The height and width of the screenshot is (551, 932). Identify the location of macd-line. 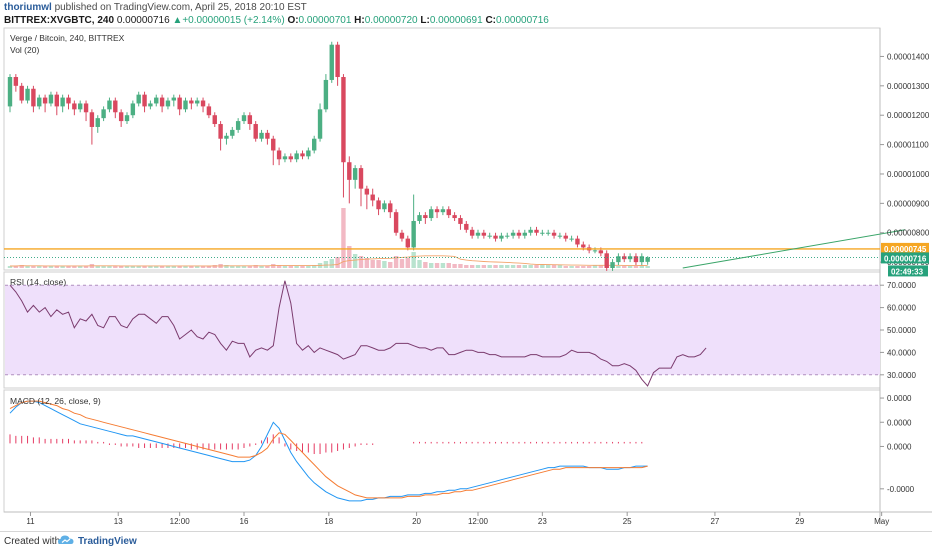
(328, 451).